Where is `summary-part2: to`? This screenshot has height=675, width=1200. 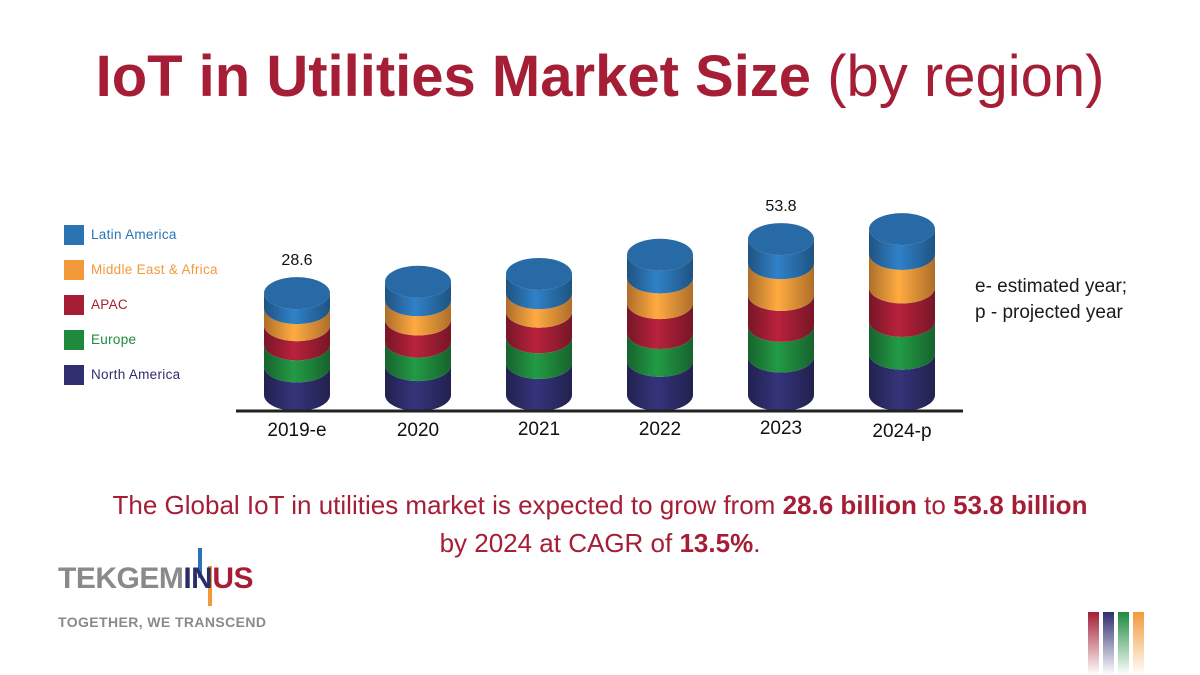
summary-part2: to is located at coordinates (935, 505).